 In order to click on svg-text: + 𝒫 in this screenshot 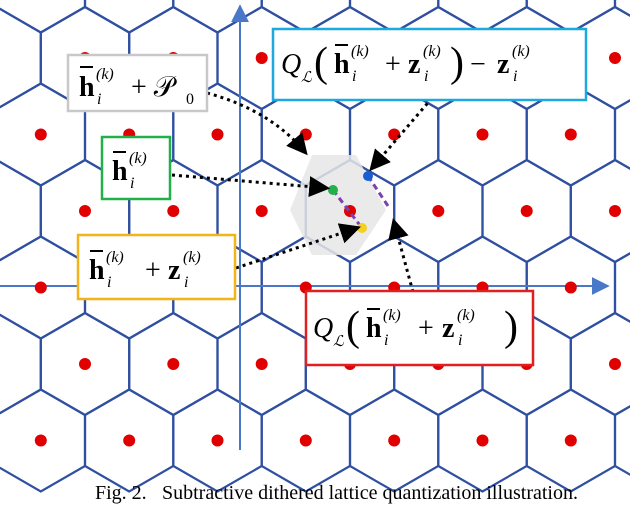, I will do `click(154, 87)`.